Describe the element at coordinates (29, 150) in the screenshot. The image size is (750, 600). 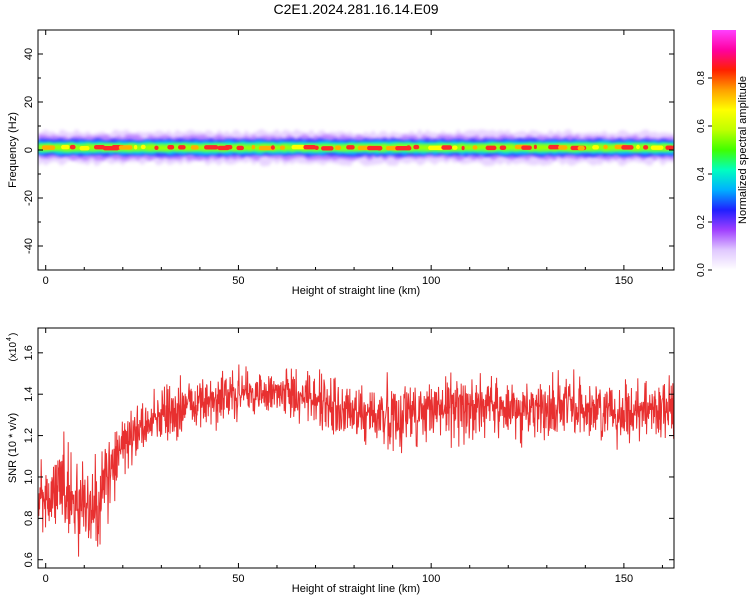
I see `spectrogram-y-tick-label: 0` at that location.